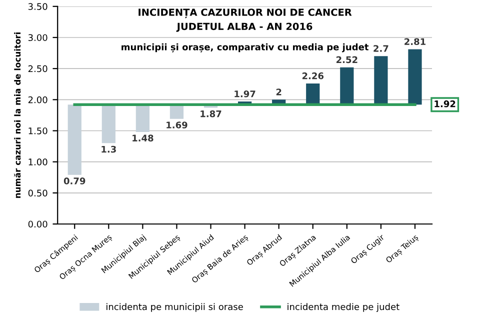 Image resolution: width=480 pixels, height=320 pixels. What do you see at coordinates (344, 307) in the screenshot?
I see `legend-label: incidenta medie pe judet` at bounding box center [344, 307].